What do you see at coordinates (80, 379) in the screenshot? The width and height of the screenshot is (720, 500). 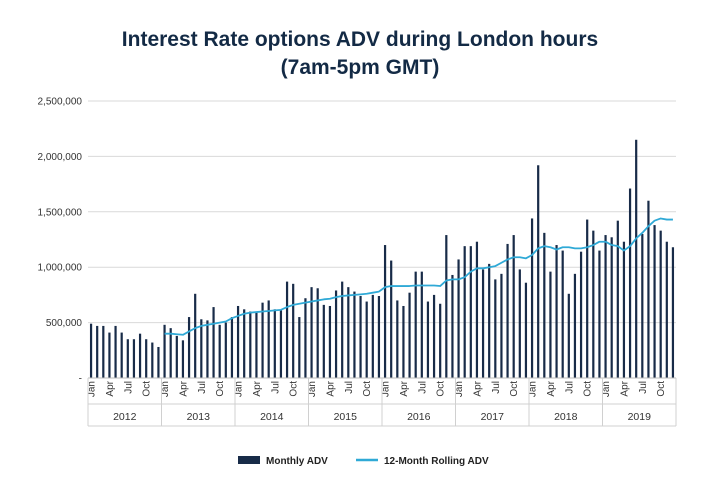 I see `y-tick-label: -` at bounding box center [80, 379].